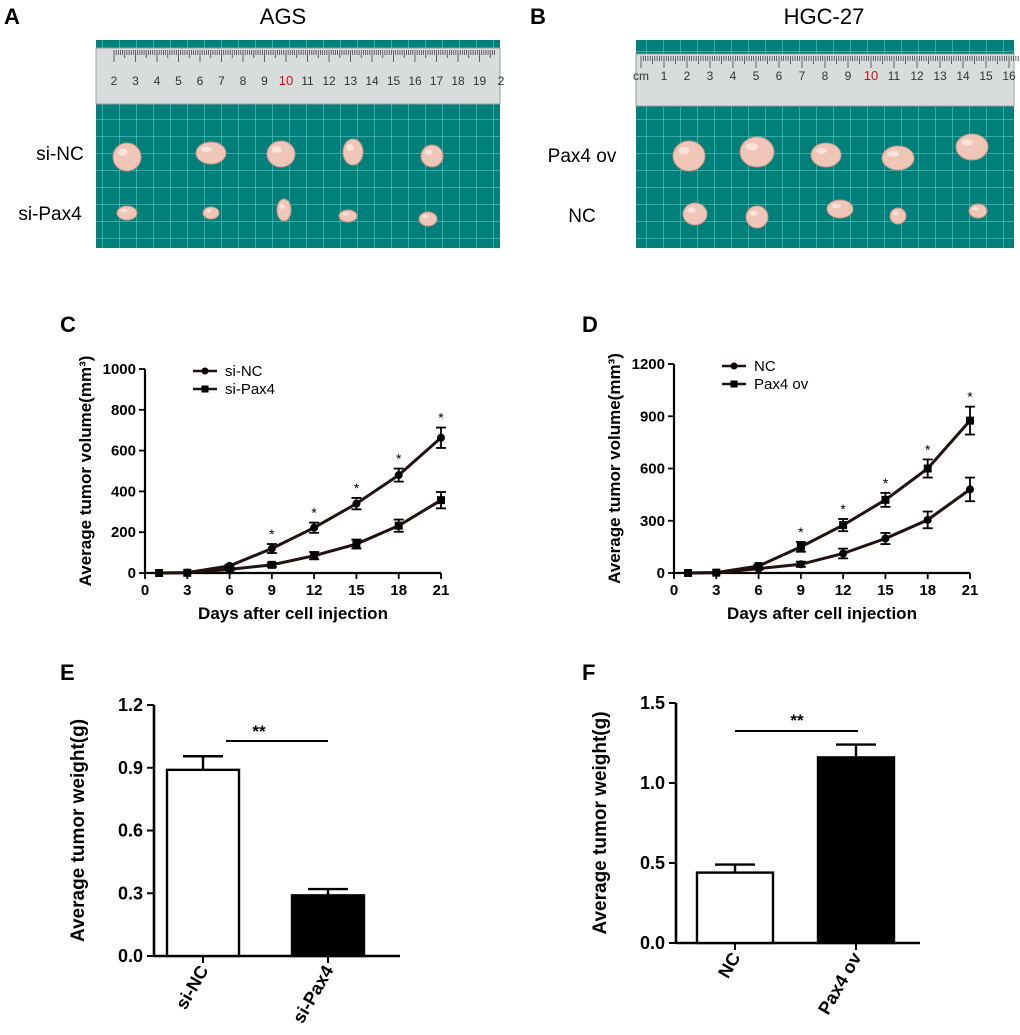 The width and height of the screenshot is (1020, 1035). I want to click on y-tick-label: 1.0, so click(652, 783).